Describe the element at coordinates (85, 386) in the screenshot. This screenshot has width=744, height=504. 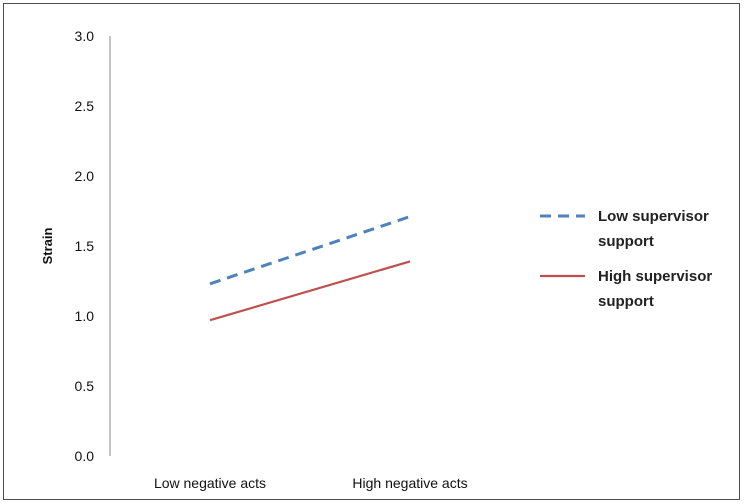
I see `y-tick-label: 0.5` at that location.